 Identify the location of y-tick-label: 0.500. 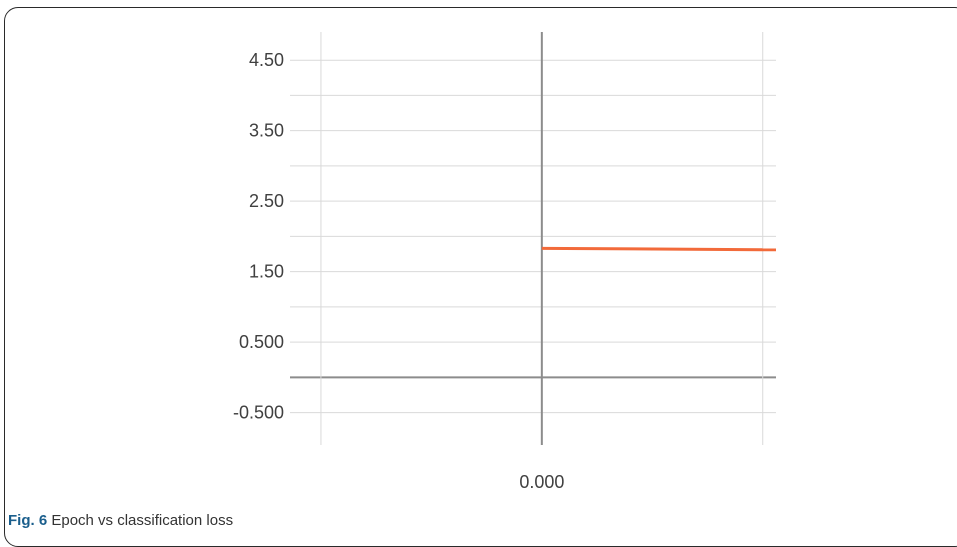
(261, 342).